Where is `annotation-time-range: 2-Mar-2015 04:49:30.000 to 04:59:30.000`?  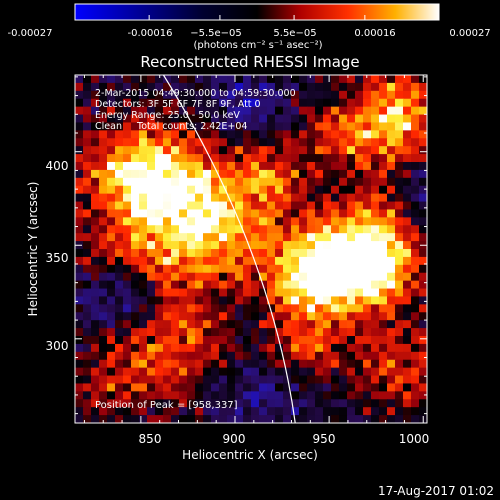
annotation-time-range: 2-Mar-2015 04:49:30.000 to 04:59:30.000 is located at coordinates (195, 93).